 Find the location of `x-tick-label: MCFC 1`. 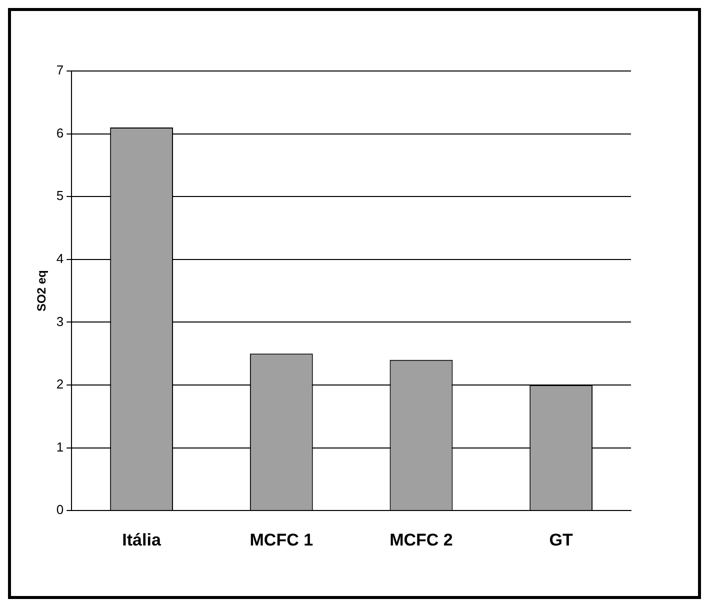

x-tick-label: MCFC 1 is located at coordinates (282, 540).